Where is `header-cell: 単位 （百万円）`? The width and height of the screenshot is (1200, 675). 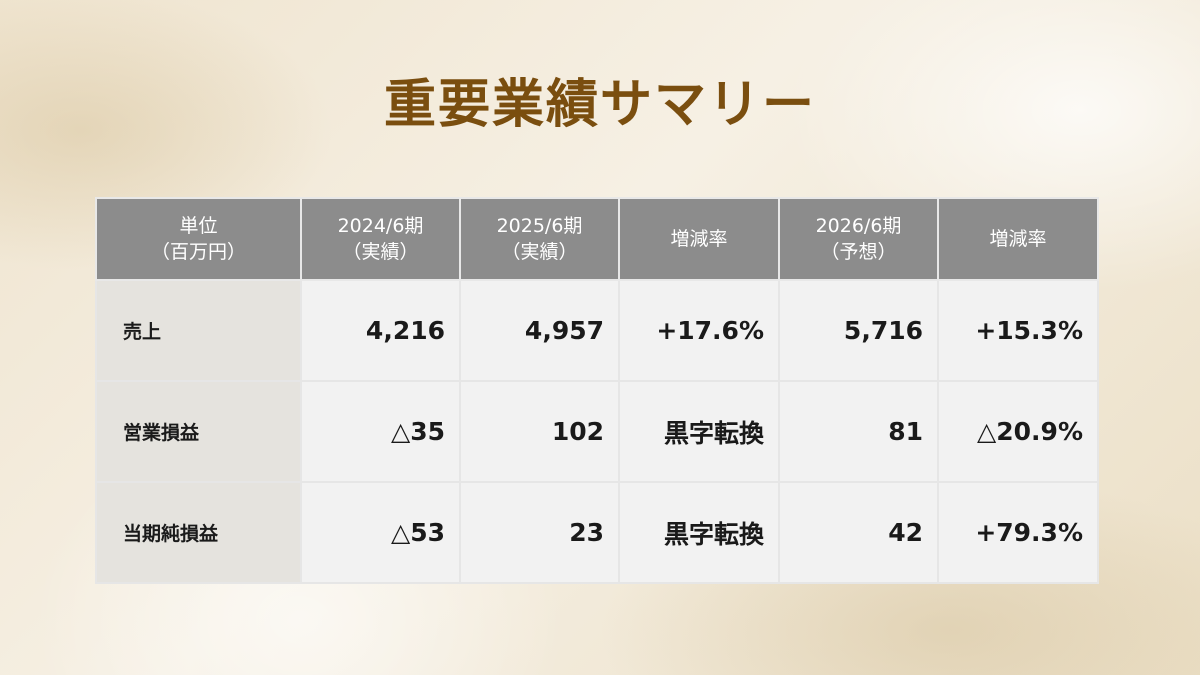 header-cell: 単位 （百万円） is located at coordinates (198, 239).